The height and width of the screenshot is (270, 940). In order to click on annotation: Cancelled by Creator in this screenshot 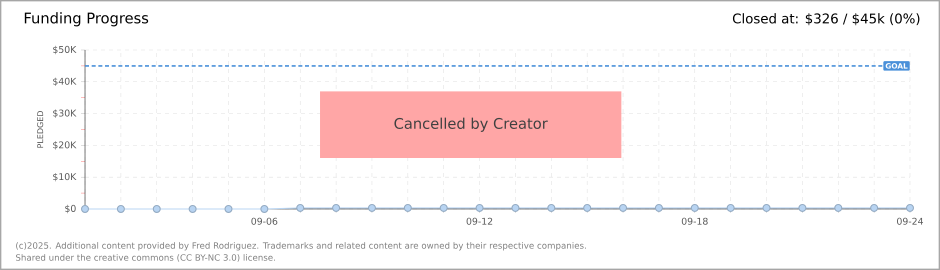, I will do `click(471, 125)`.